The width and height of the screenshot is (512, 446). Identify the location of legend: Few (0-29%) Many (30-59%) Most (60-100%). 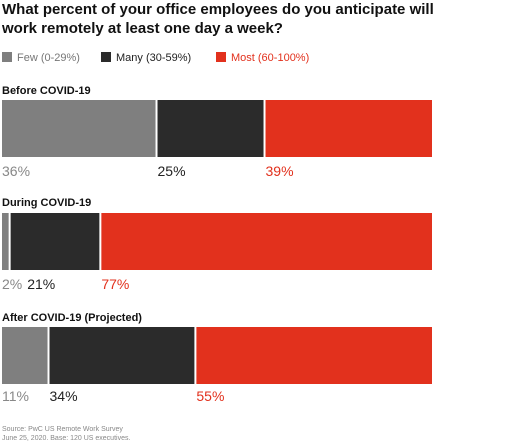
(155, 58).